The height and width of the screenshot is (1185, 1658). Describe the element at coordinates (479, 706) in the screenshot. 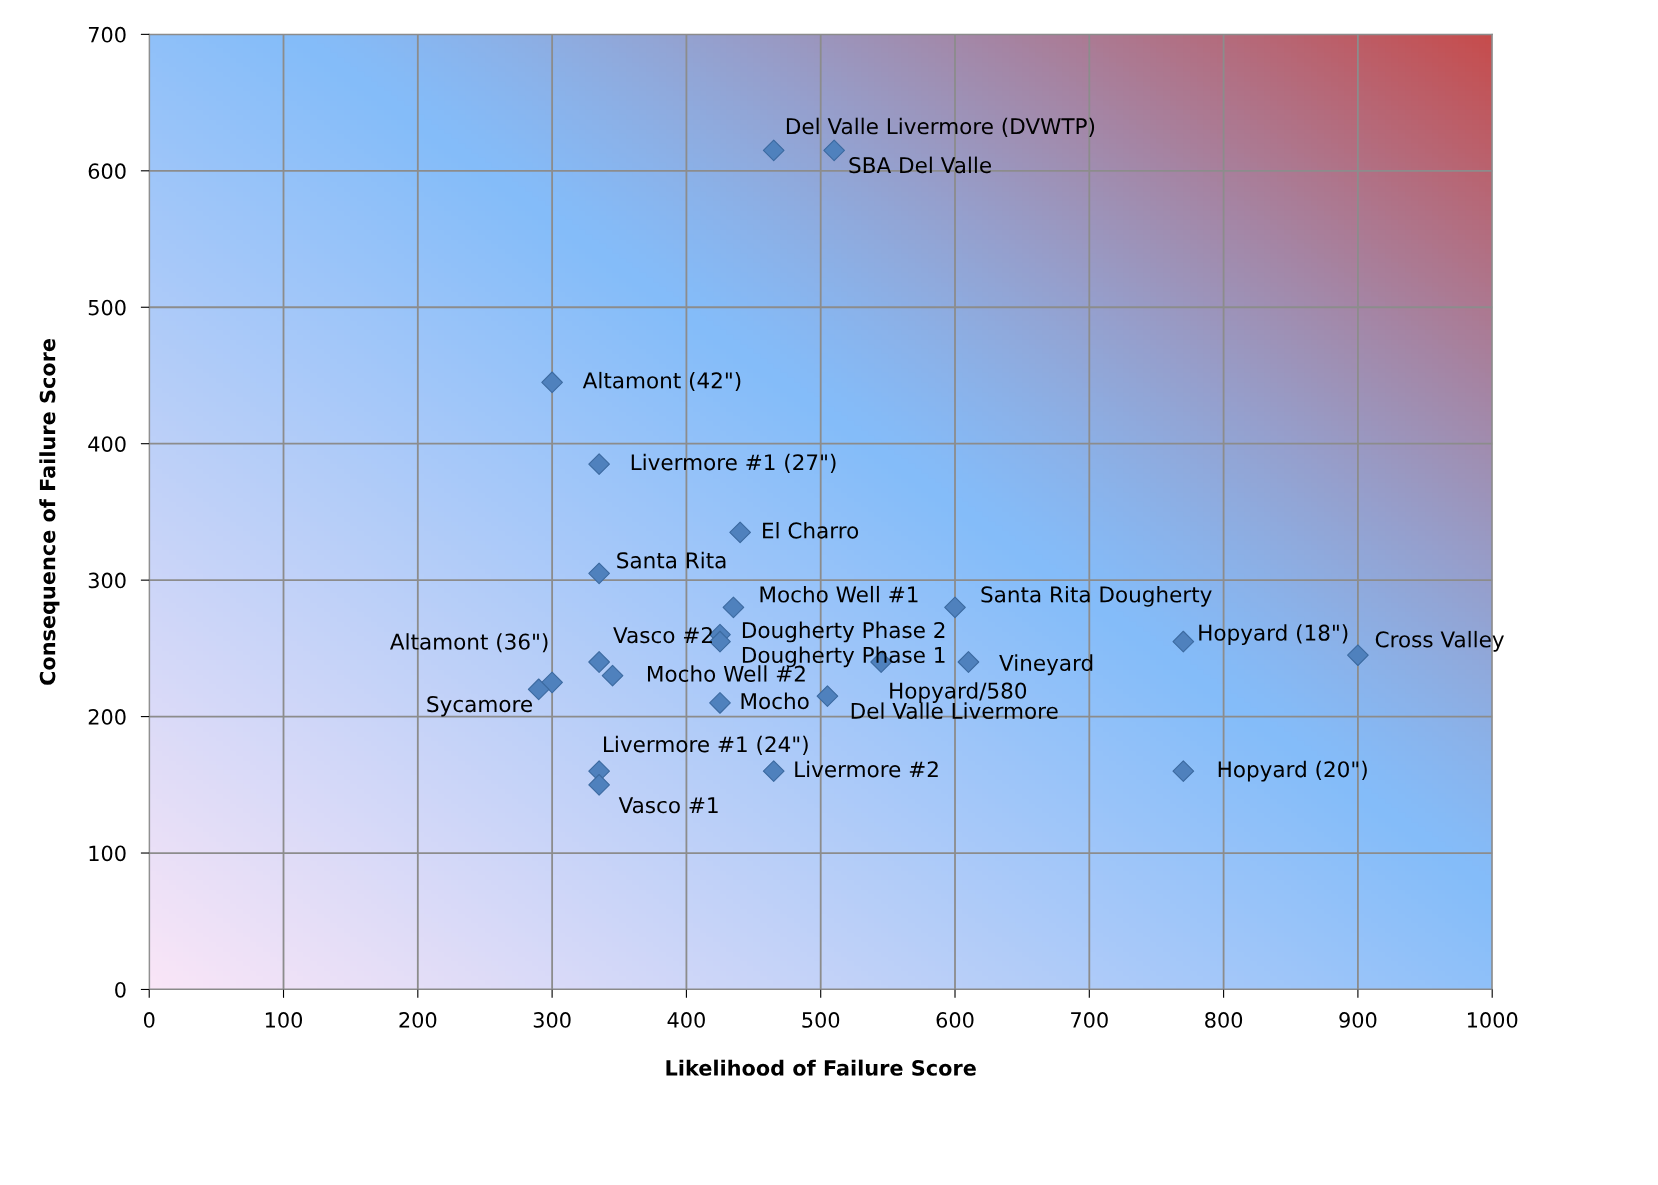

I see `annotation: Sycamore` at that location.